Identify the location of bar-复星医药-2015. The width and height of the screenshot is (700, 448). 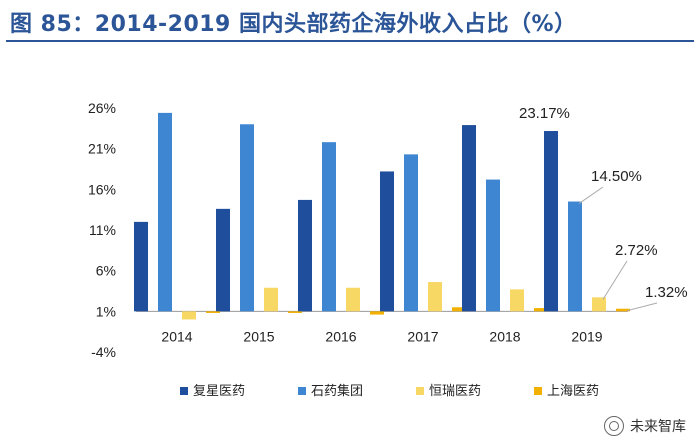
(223, 260).